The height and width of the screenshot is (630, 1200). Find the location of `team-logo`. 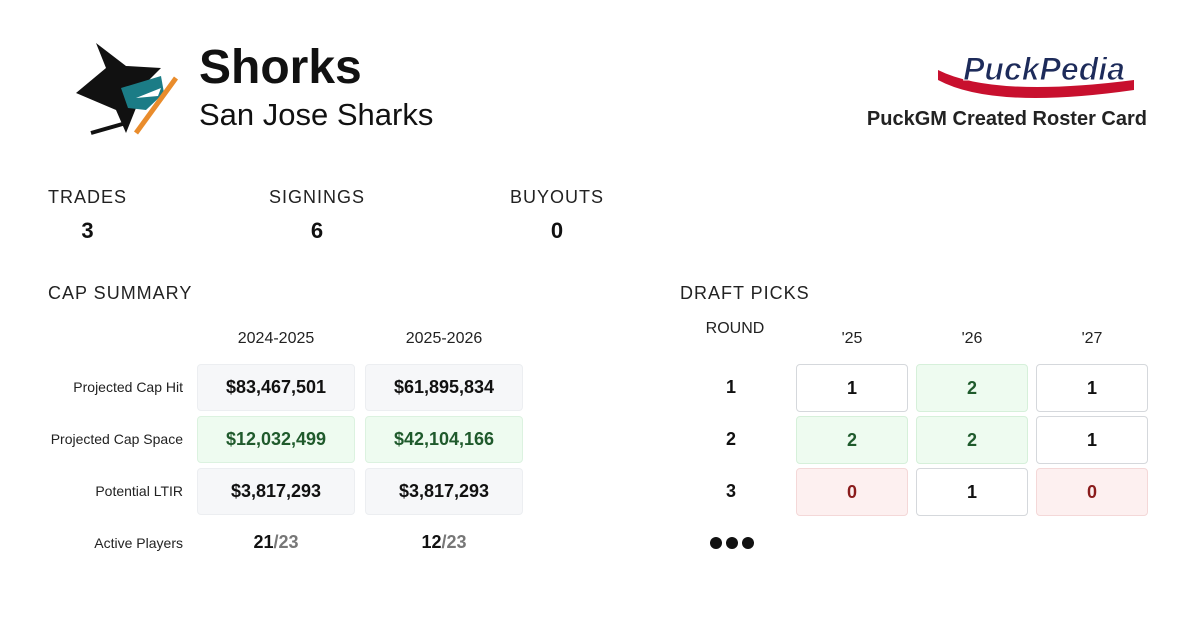

team-logo is located at coordinates (127, 89).